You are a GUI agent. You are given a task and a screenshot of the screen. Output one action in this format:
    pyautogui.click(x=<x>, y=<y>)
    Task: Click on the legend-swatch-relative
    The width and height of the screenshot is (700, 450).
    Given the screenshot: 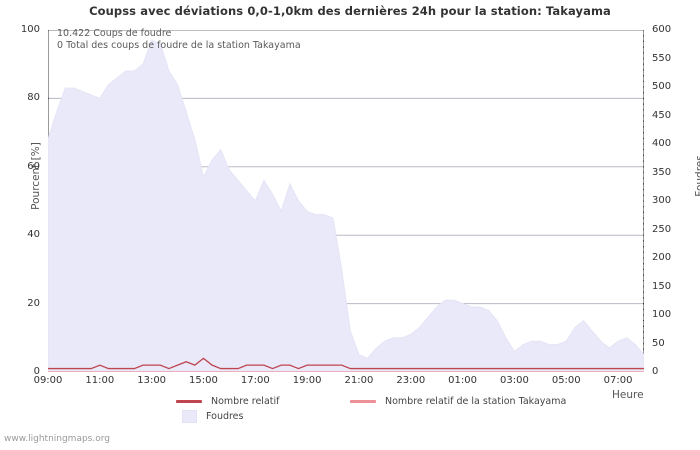 What is the action you would take?
    pyautogui.click(x=189, y=401)
    